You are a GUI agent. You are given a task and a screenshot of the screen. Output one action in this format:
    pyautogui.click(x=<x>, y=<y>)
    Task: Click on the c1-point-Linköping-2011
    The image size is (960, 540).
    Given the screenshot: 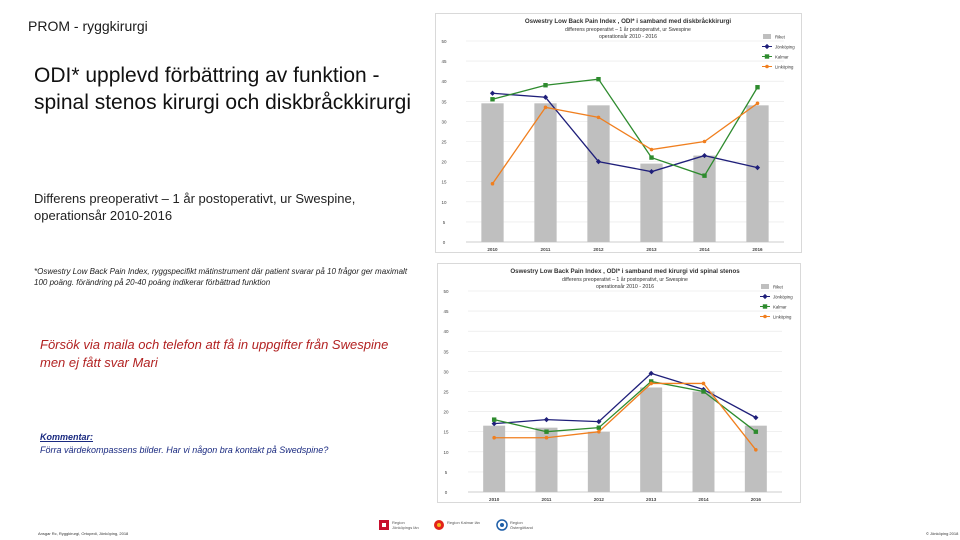 What is the action you would take?
    pyautogui.click(x=545, y=107)
    